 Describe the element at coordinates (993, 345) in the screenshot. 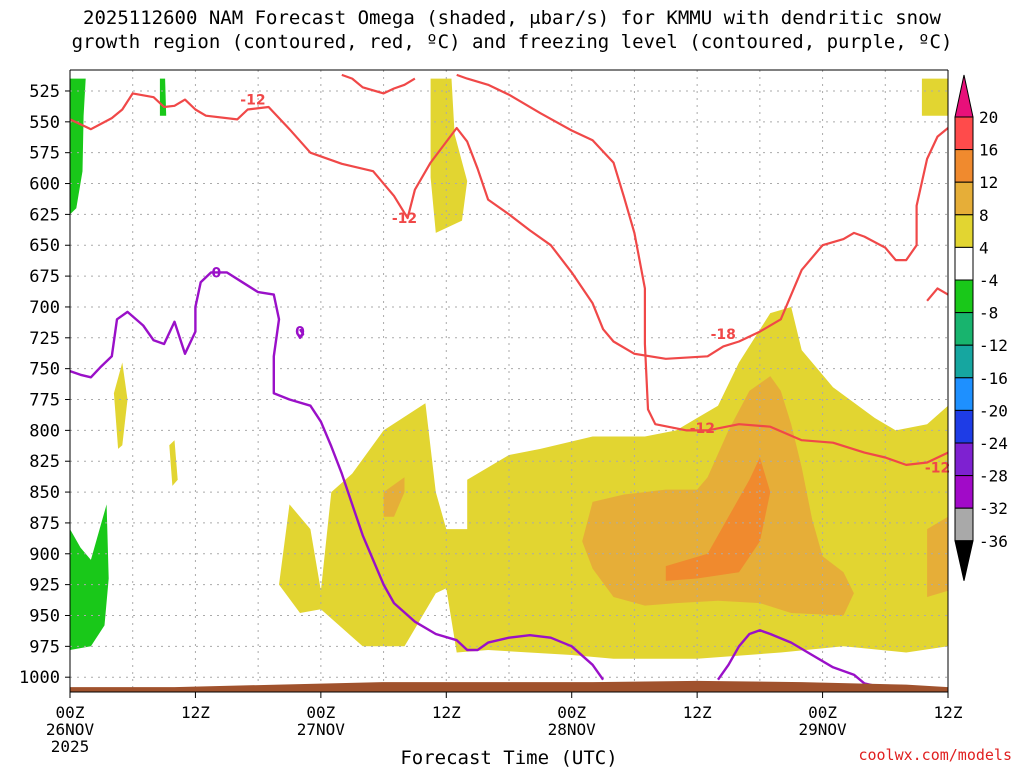

I see `colorbar-label-7: -12` at that location.